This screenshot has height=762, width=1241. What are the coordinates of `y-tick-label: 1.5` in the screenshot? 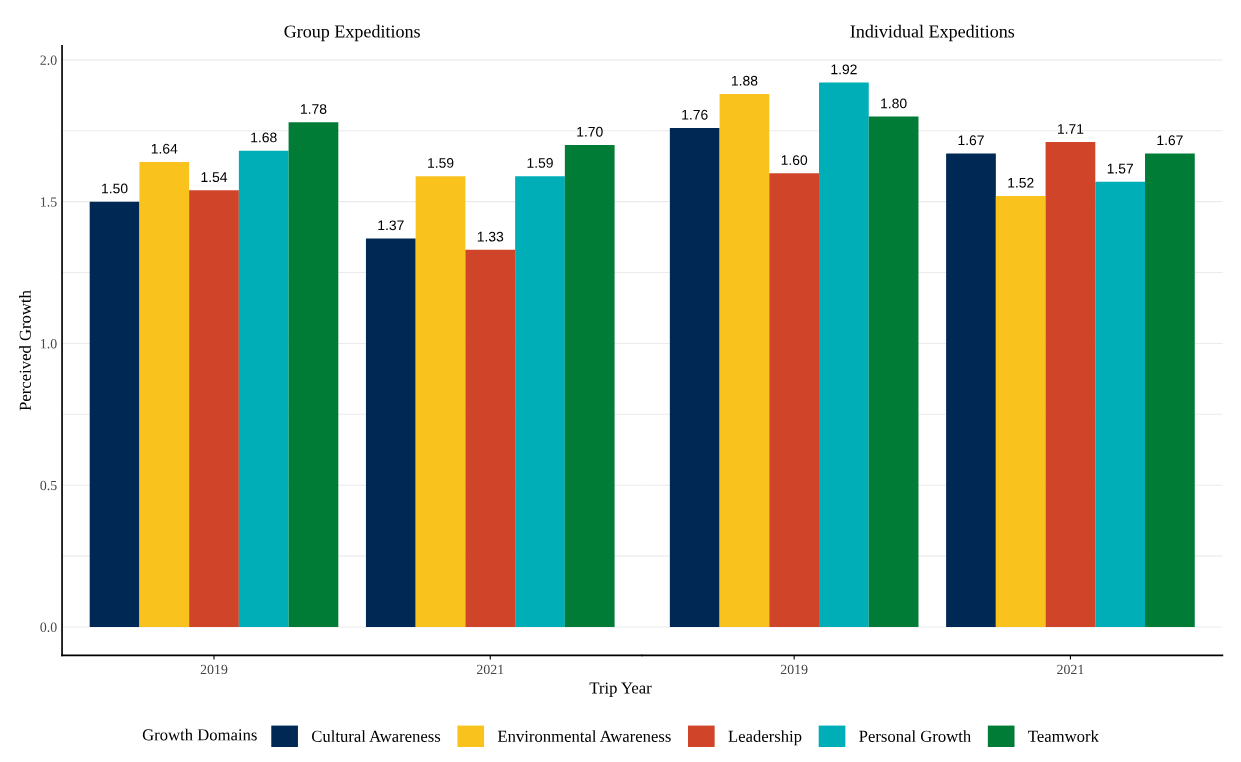 It's located at (49, 202).